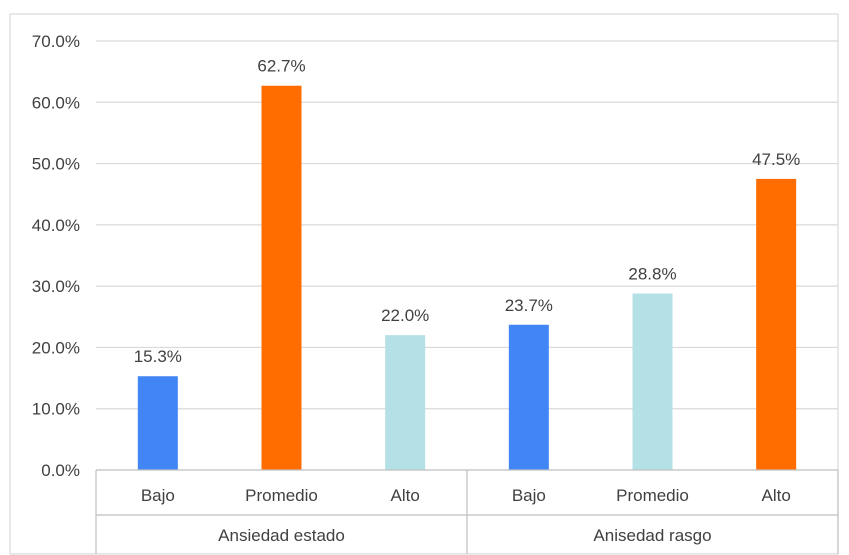 The height and width of the screenshot is (555, 849). I want to click on y-tick-label: 20.0%, so click(56, 347).